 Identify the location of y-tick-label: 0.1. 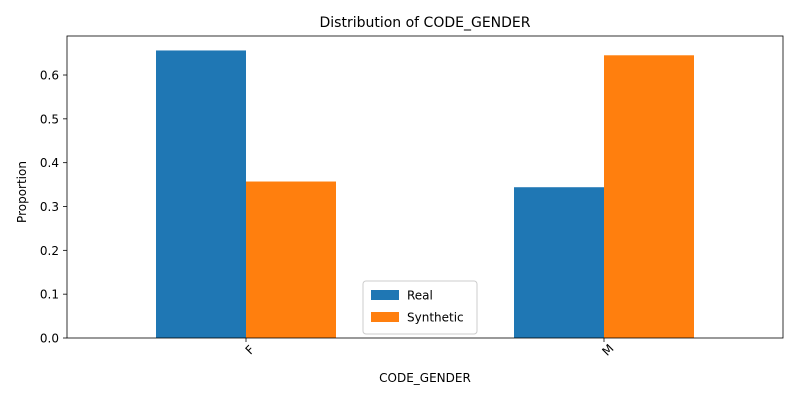
(49, 295).